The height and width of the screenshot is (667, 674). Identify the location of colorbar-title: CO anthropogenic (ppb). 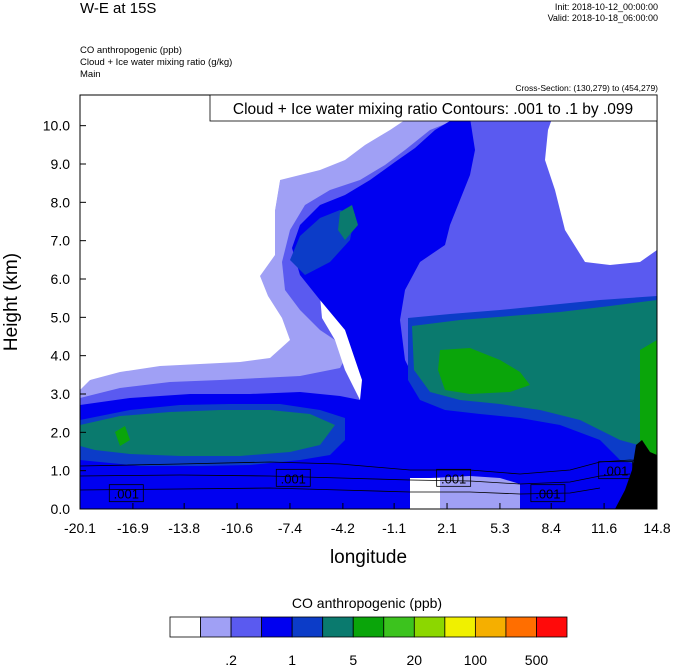
(367, 603).